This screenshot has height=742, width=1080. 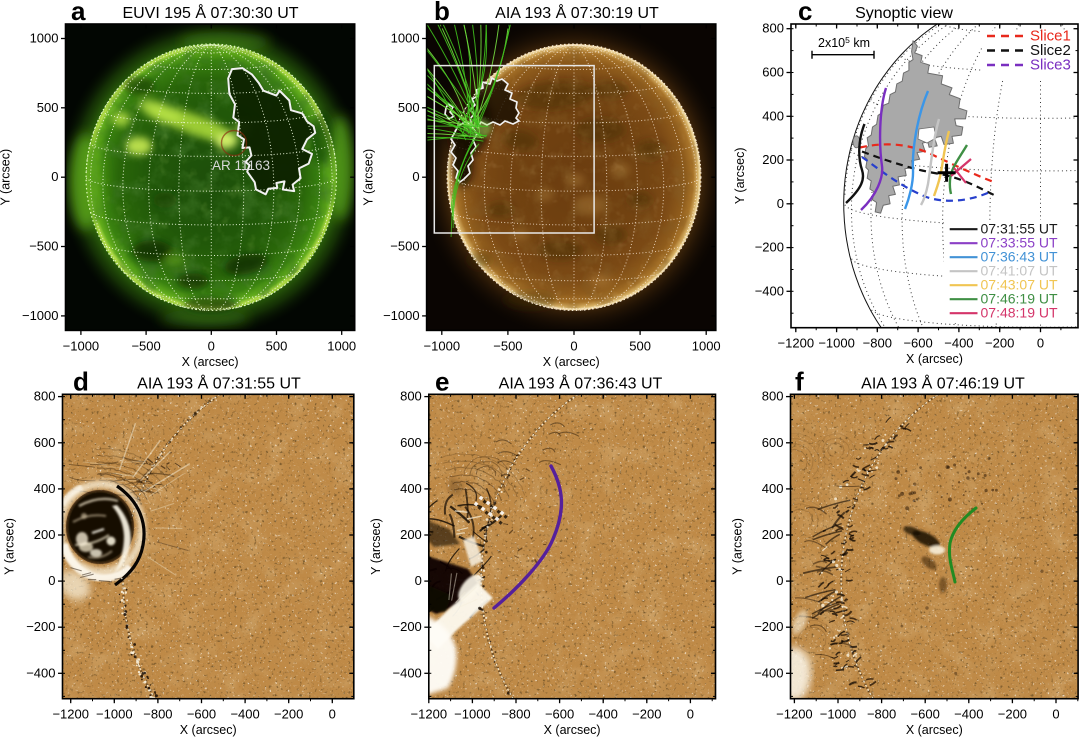 What do you see at coordinates (1019, 229) in the screenshot?
I see `svg-text: 07:31:55 UT` at bounding box center [1019, 229].